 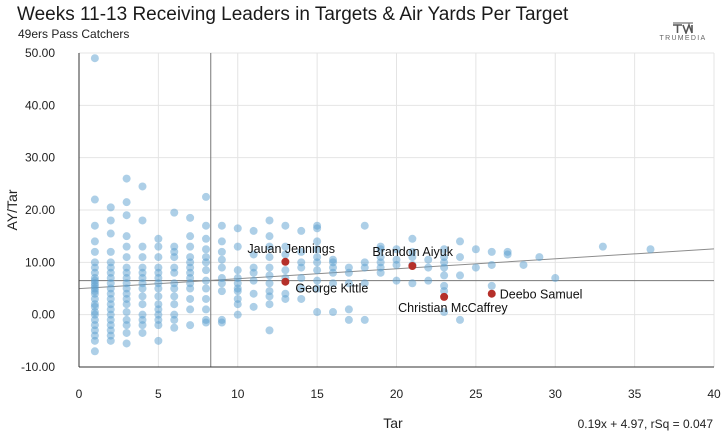 I want to click on x-tick-label: 5, so click(x=158, y=394).